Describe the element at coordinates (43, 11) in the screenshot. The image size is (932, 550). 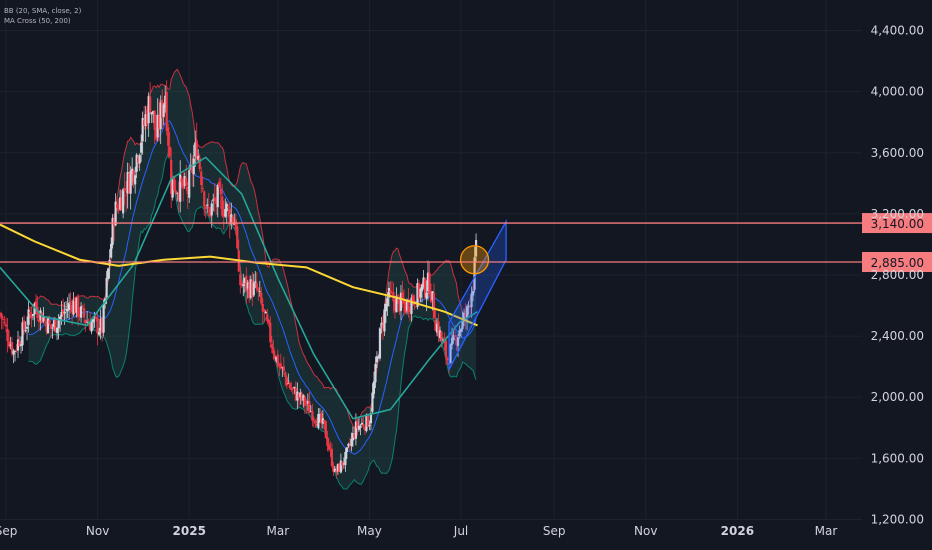
I see `bb-legend: BB (20, SMA, close, 2)` at that location.